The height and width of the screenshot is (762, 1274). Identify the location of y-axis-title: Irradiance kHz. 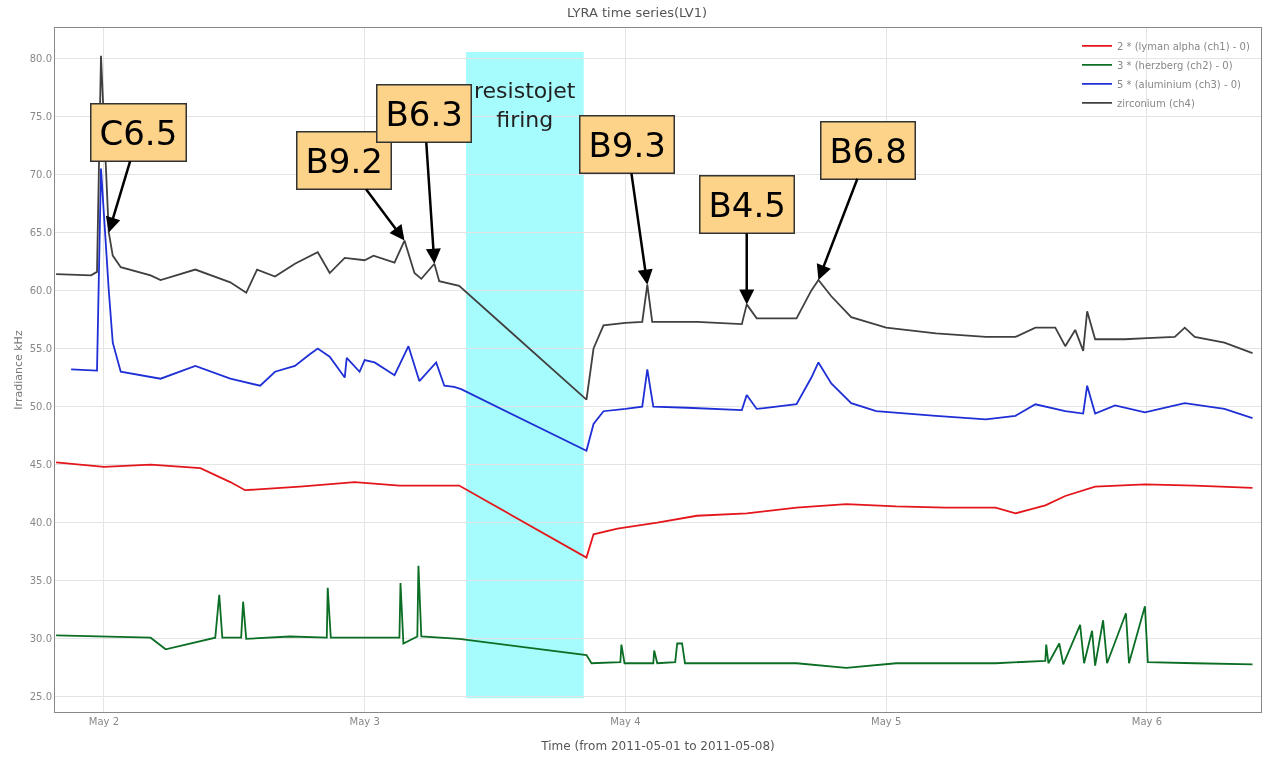
(19, 370).